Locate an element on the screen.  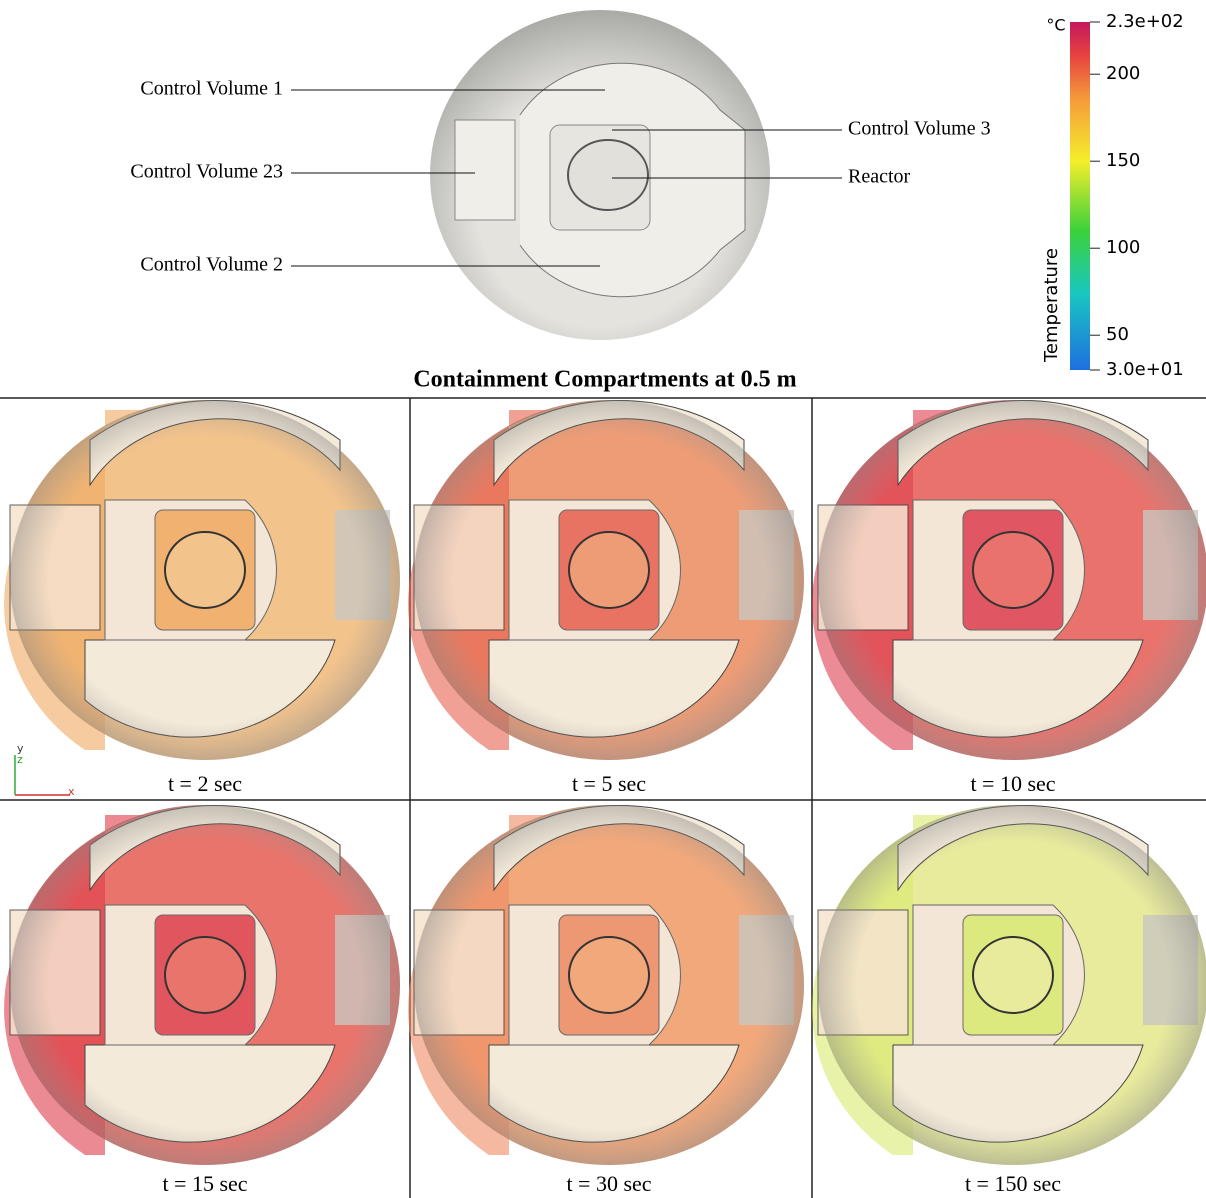
panel-caption: t = 30 sec is located at coordinates (608, 1183).